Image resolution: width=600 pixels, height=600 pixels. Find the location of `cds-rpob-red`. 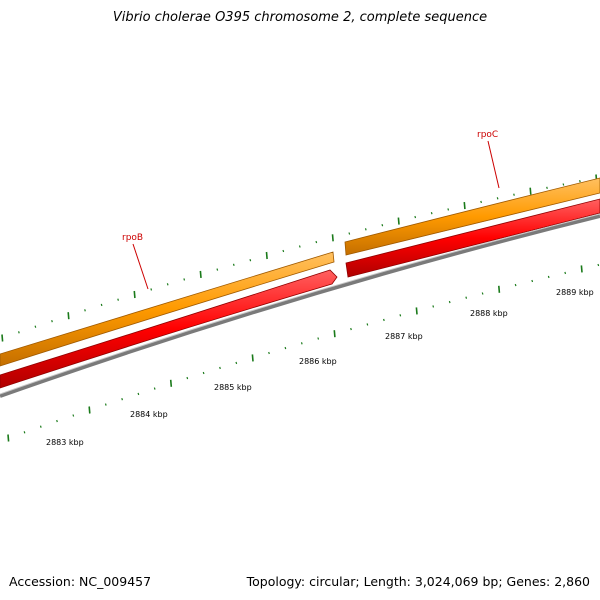

cds-rpob-red is located at coordinates (169, 329).